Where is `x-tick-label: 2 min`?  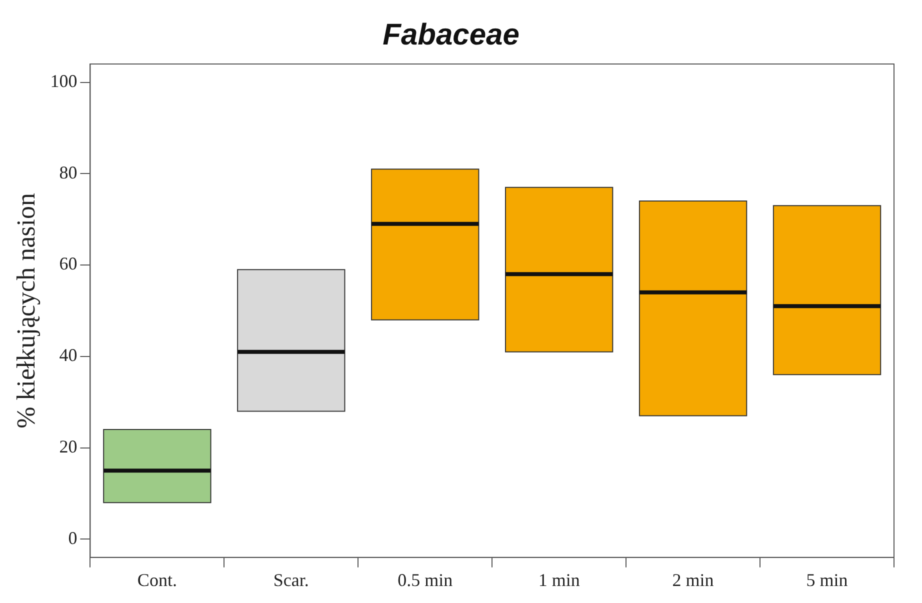 x-tick-label: 2 min is located at coordinates (693, 580).